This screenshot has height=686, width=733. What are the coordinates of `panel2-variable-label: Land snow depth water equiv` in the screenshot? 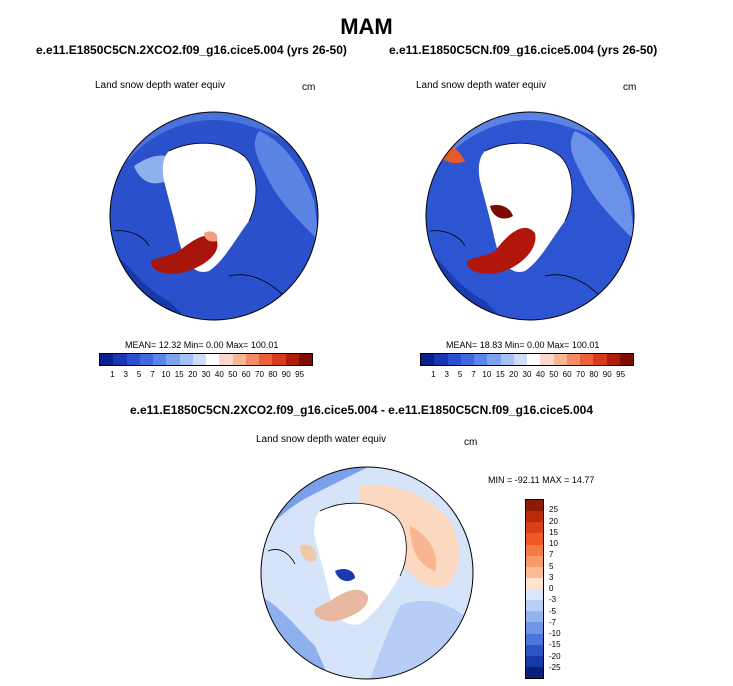 It's located at (481, 85).